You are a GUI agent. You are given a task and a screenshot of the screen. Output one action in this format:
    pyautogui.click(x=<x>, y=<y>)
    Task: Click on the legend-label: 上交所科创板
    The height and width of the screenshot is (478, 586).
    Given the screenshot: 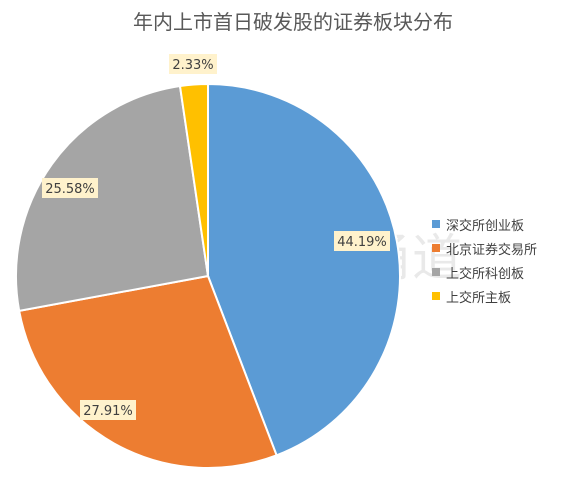 What is the action you would take?
    pyautogui.click(x=485, y=274)
    